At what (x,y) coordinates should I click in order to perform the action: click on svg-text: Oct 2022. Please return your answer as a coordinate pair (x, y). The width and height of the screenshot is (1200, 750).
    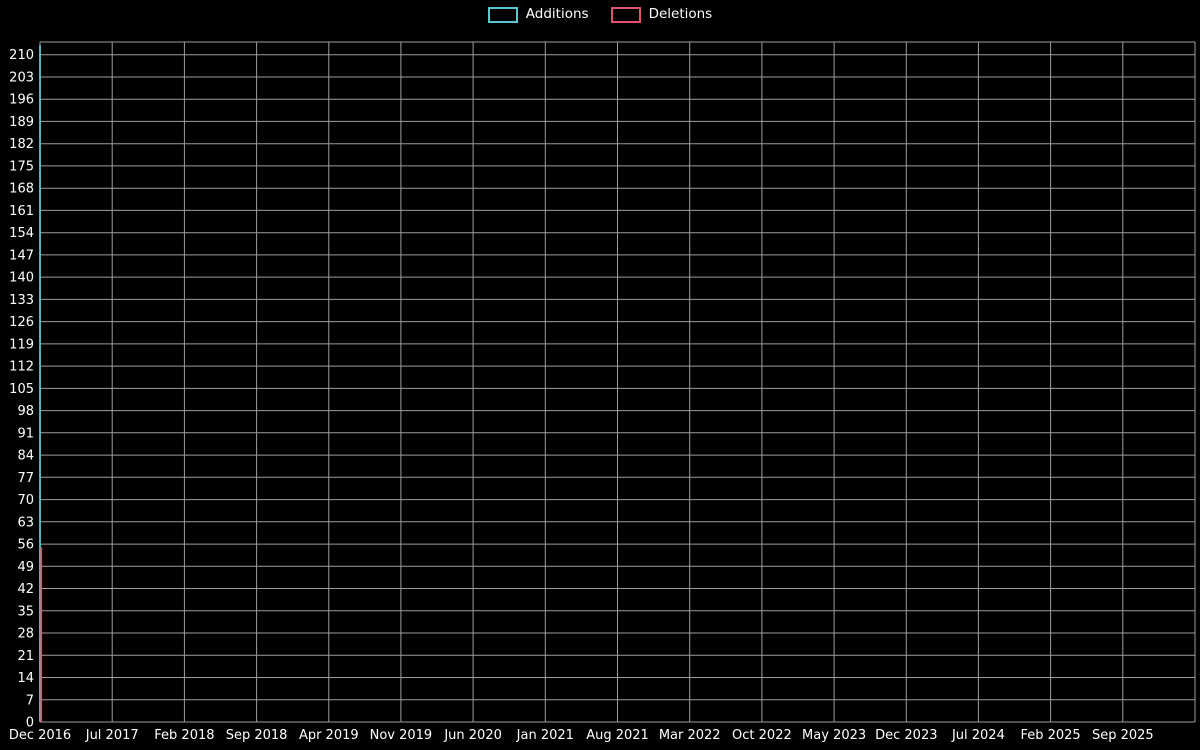
    Looking at the image, I should click on (762, 735).